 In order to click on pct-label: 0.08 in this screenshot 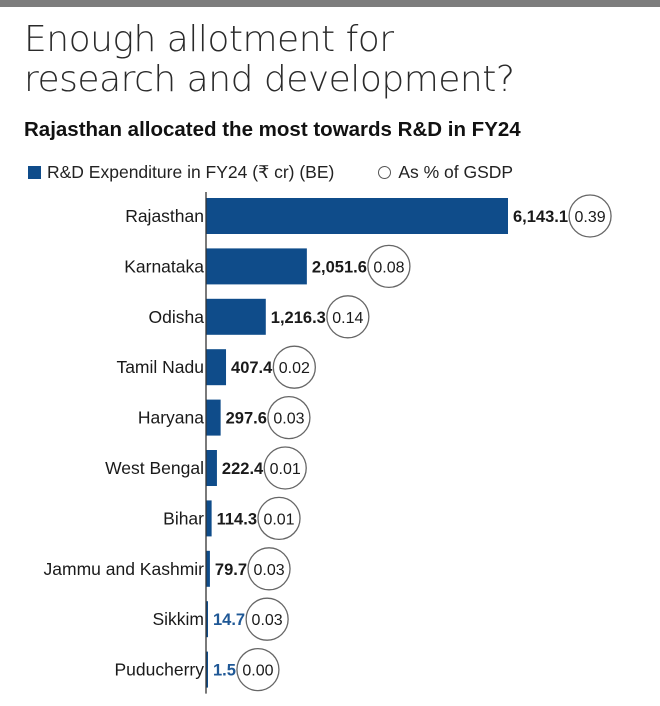, I will do `click(388, 267)`.